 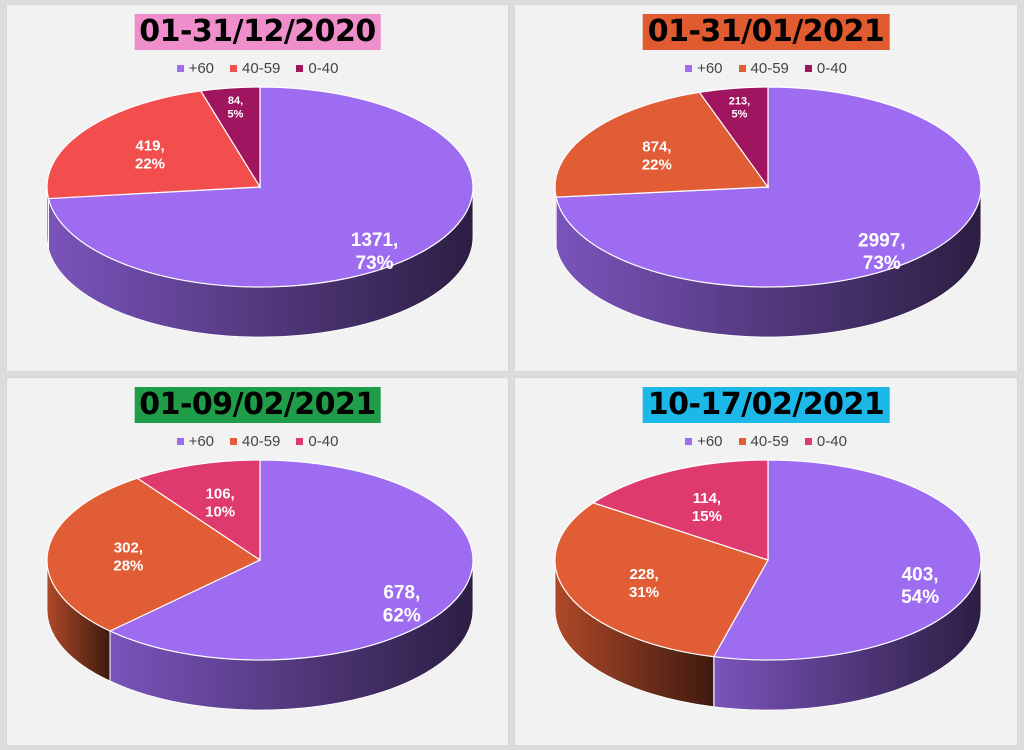 I want to click on pie-chart: 1371,73% 419,22% 84,5%, so click(x=260, y=212).